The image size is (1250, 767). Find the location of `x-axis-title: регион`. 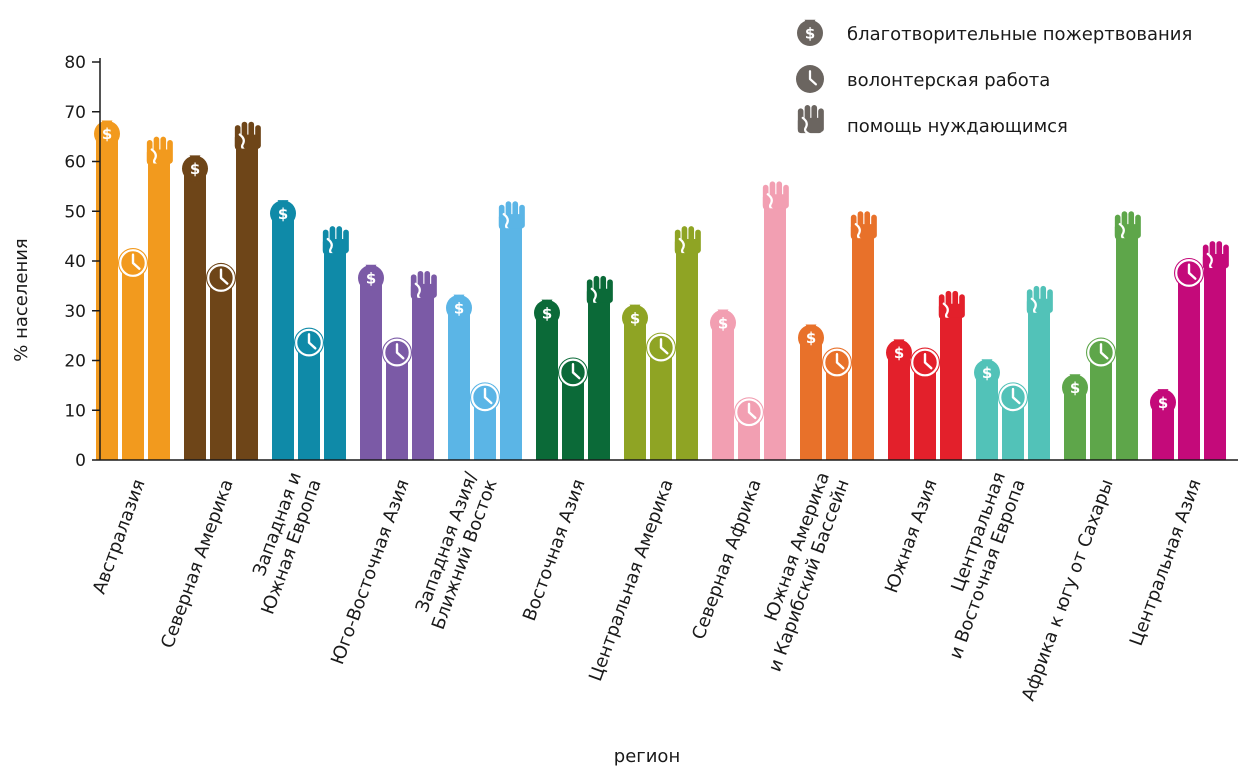

x-axis-title: регион is located at coordinates (647, 756).